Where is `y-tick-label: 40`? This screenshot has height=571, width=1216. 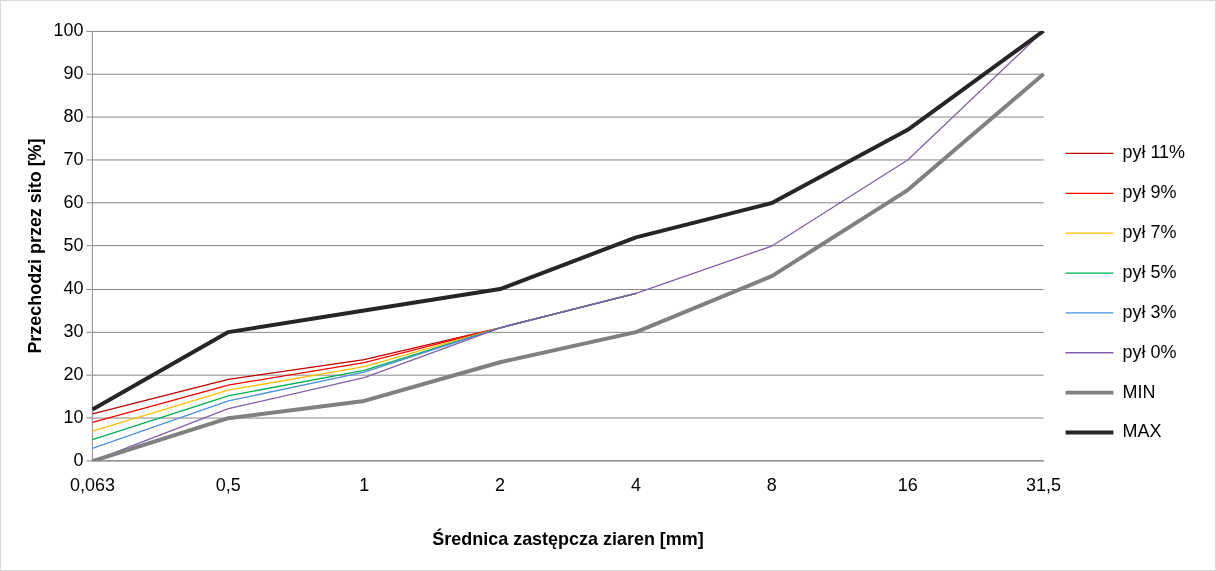
y-tick-label: 40 is located at coordinates (73, 288).